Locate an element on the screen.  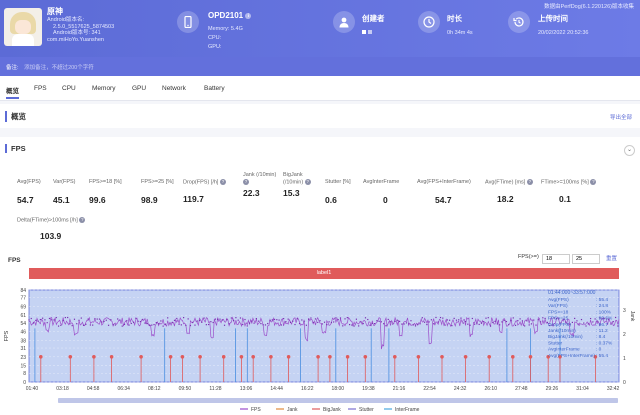
metric-var-fps: Var(FPS) 45.1 is located at coordinates (64, 192).